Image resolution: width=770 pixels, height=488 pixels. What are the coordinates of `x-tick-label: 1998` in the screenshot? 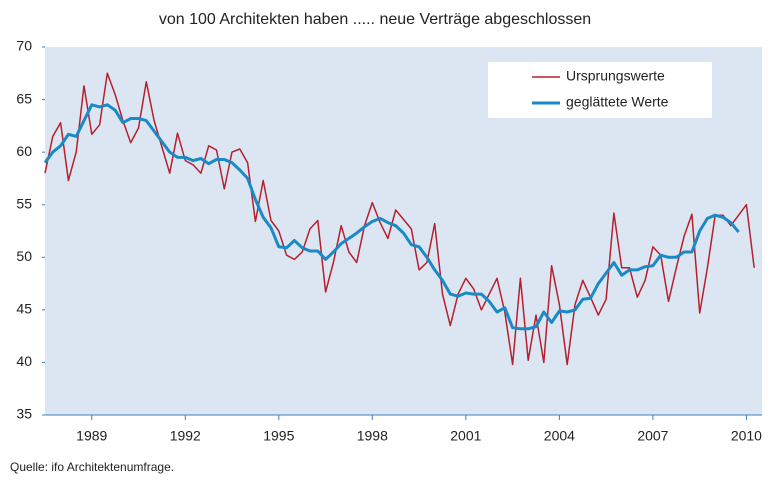 It's located at (372, 436).